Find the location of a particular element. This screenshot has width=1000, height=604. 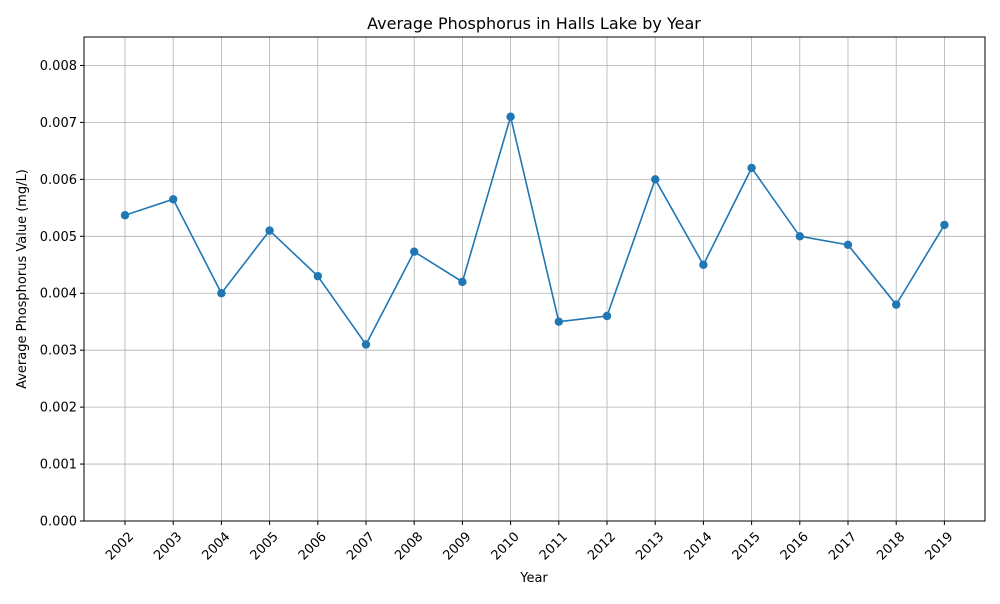

x-tick-label: 2010 is located at coordinates (506, 546).